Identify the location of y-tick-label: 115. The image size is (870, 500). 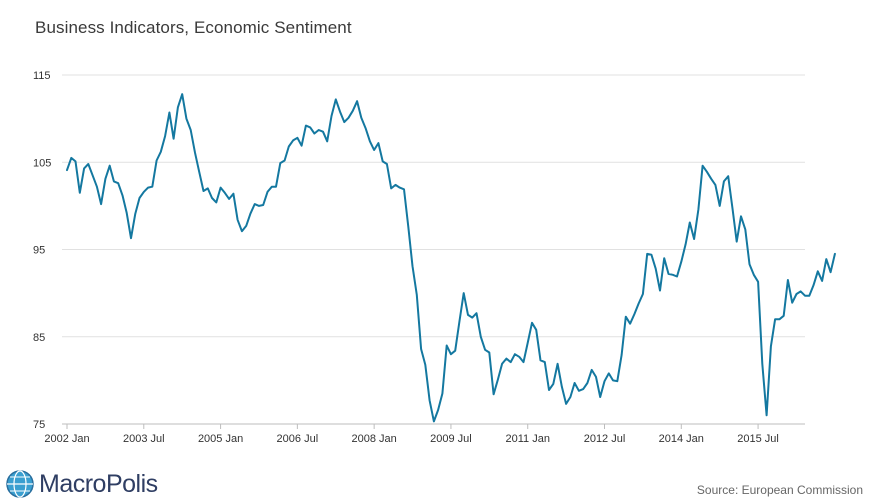
(42, 76).